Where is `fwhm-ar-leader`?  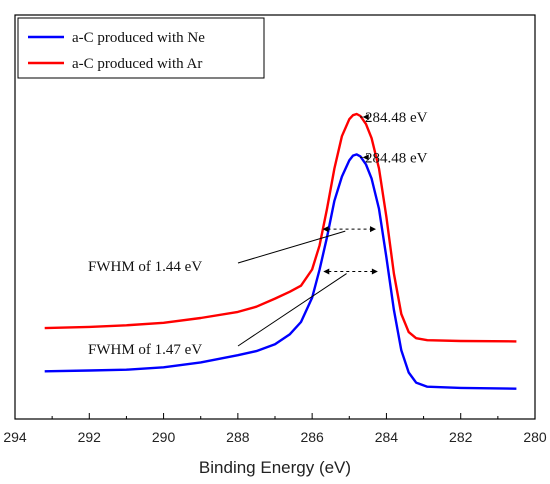 fwhm-ar-leader is located at coordinates (291, 247).